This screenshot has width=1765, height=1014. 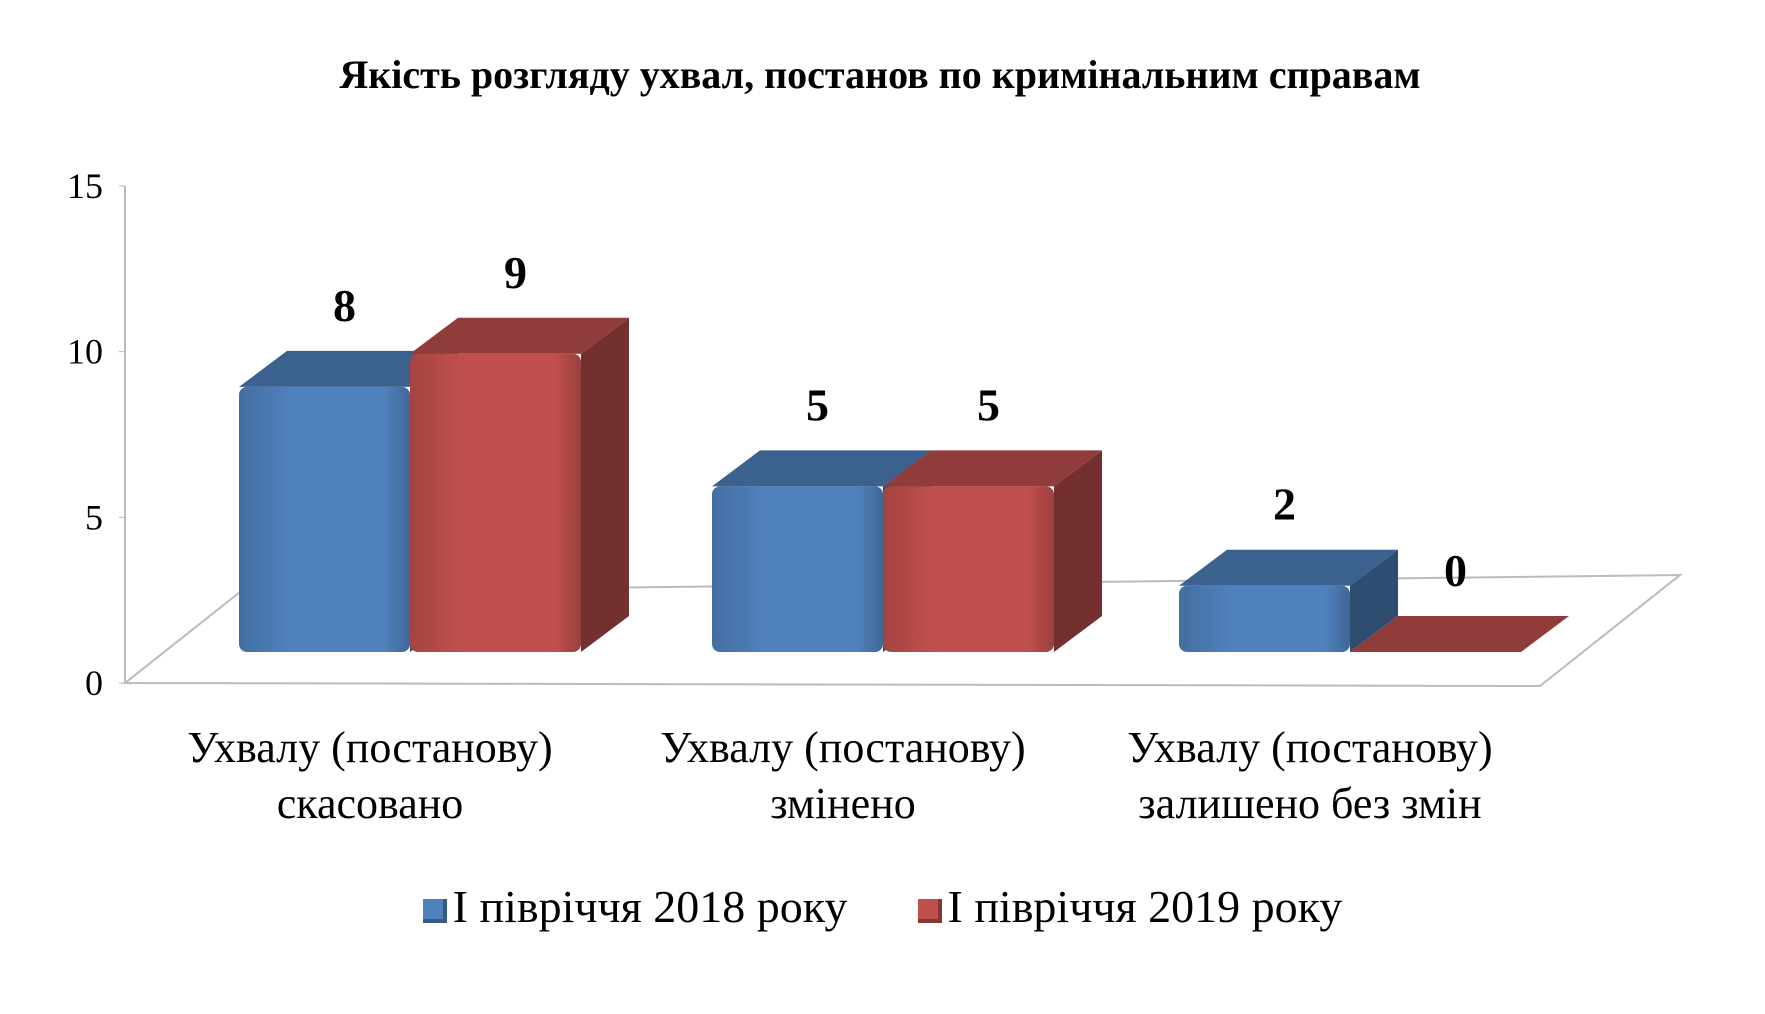 What do you see at coordinates (85, 186) in the screenshot?
I see `y-tick-label: 15` at bounding box center [85, 186].